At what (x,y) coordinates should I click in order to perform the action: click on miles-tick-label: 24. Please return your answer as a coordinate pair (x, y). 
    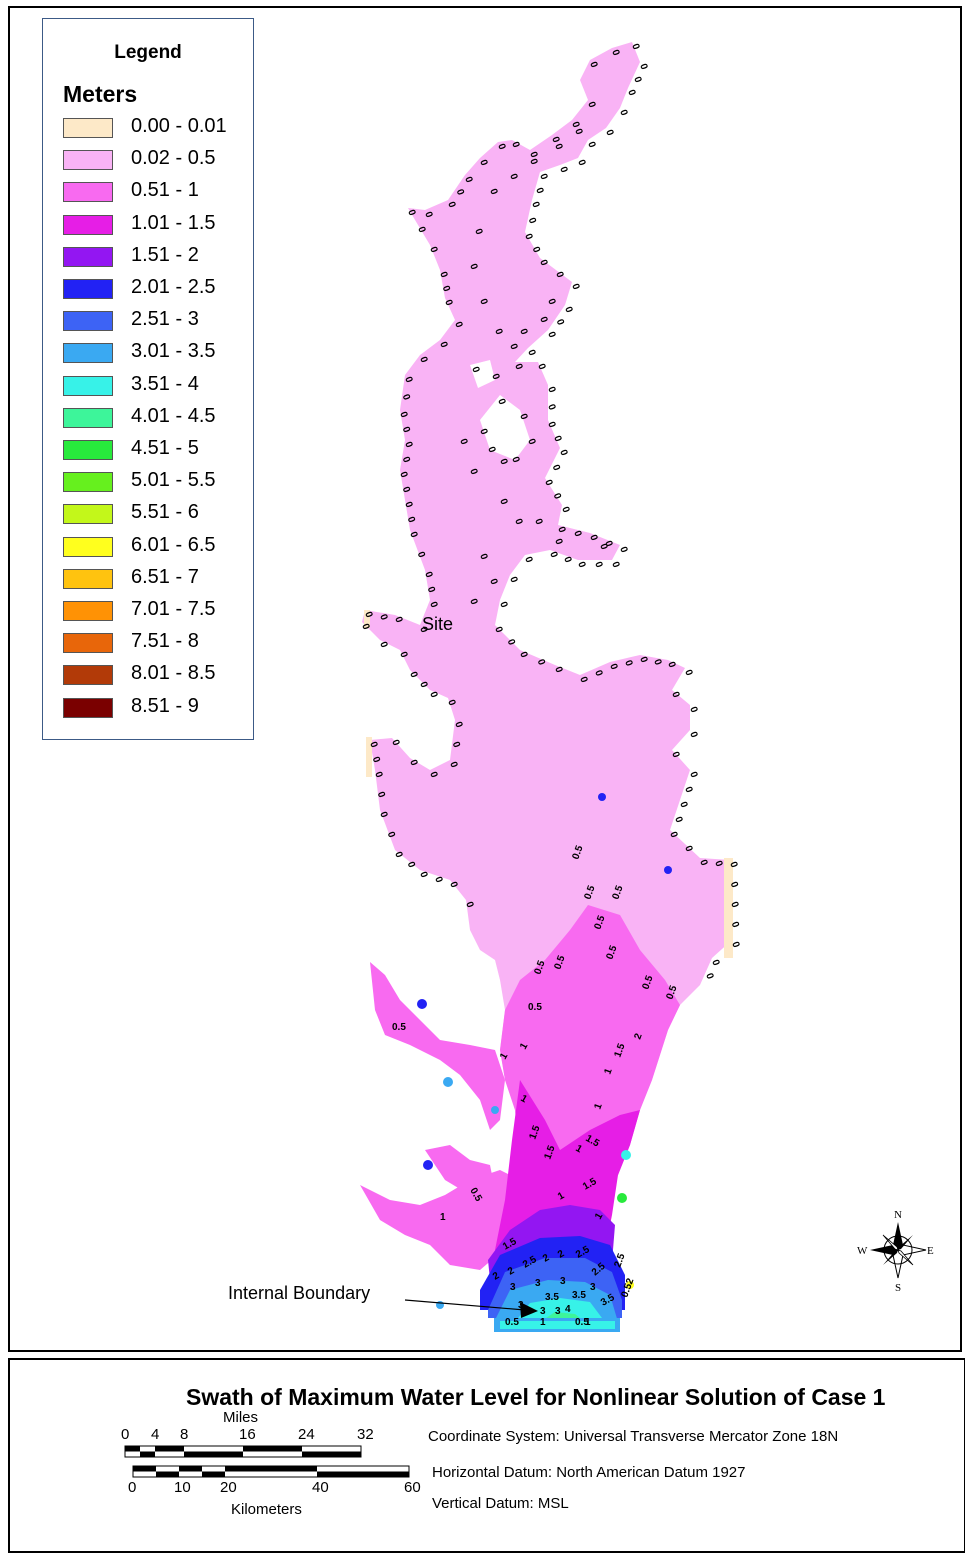
    Looking at the image, I should click on (306, 1434).